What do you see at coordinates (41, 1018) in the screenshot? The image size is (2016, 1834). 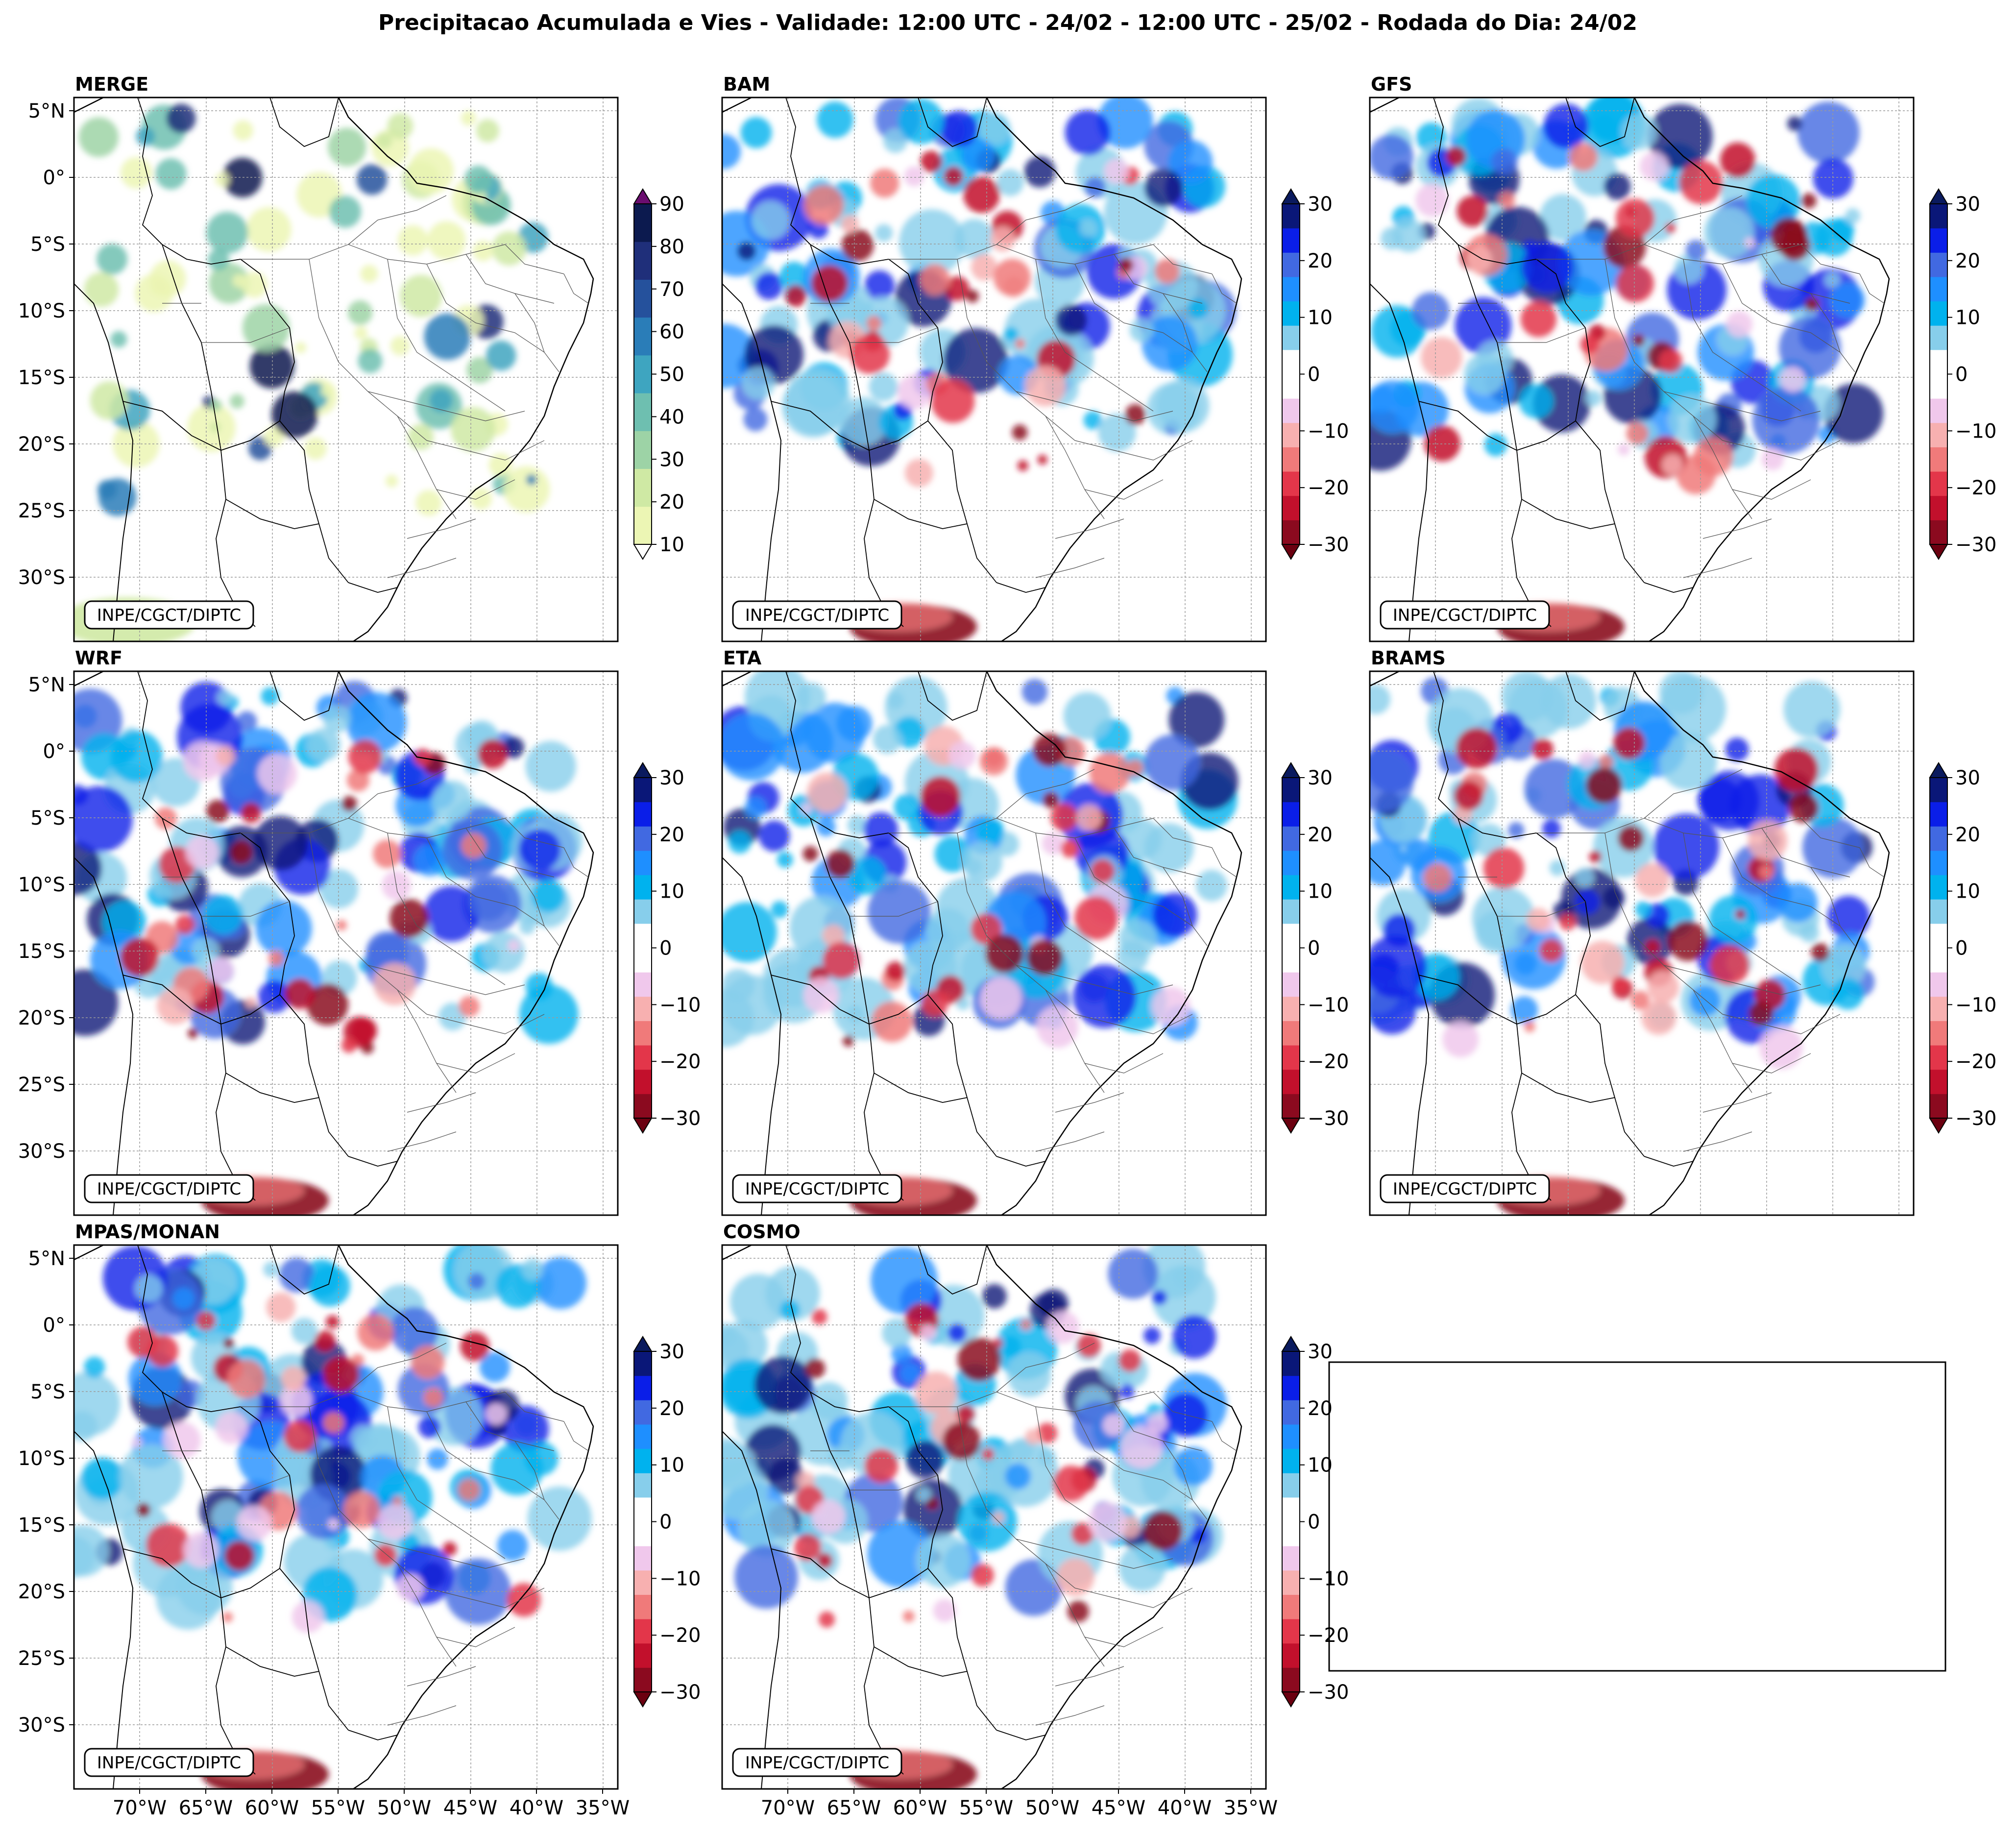 I see `latitude-tick-label: 20°S` at bounding box center [41, 1018].